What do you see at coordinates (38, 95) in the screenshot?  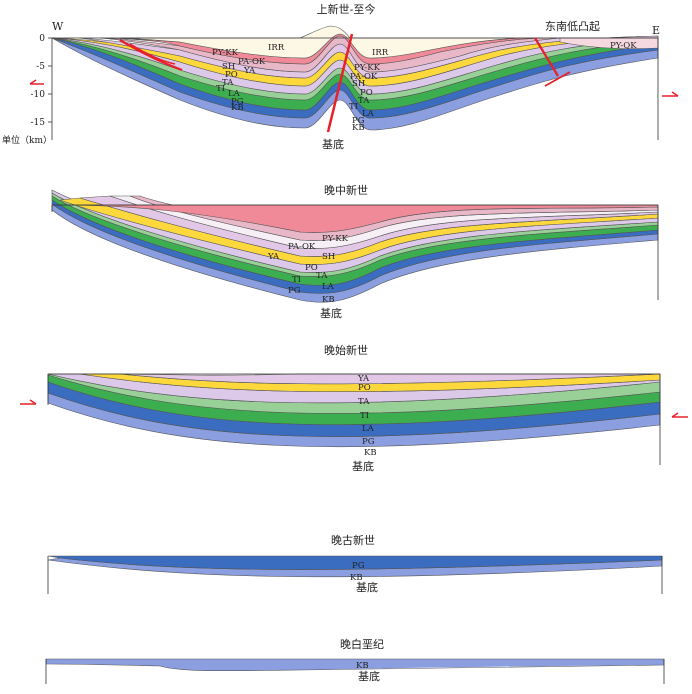 I see `depth-tick-label: -10` at bounding box center [38, 95].